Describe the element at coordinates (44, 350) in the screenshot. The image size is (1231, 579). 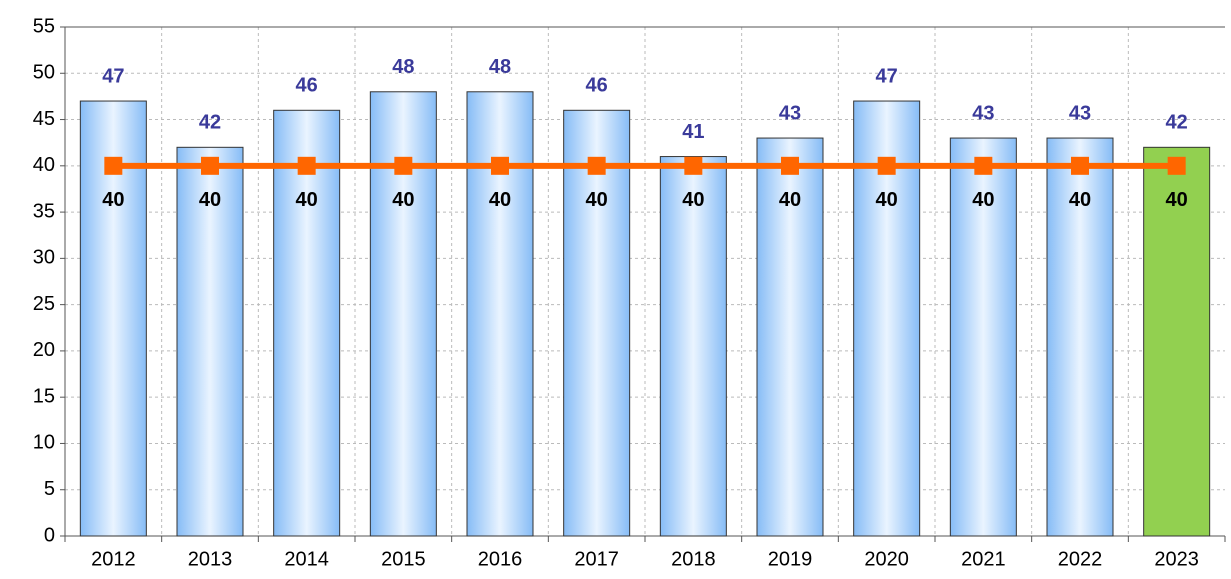
I see `y-tick-label: 20` at that location.